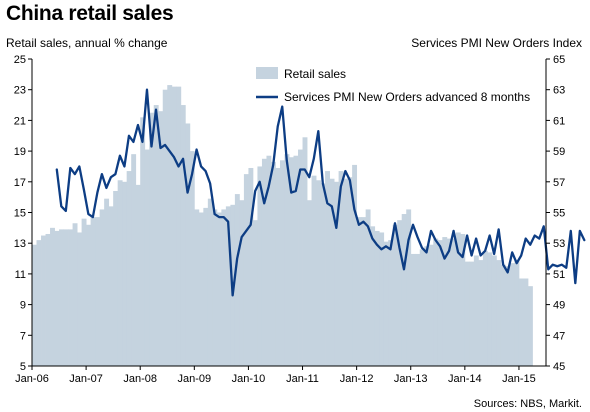  I want to click on right-tick-label: 53, so click(559, 244).